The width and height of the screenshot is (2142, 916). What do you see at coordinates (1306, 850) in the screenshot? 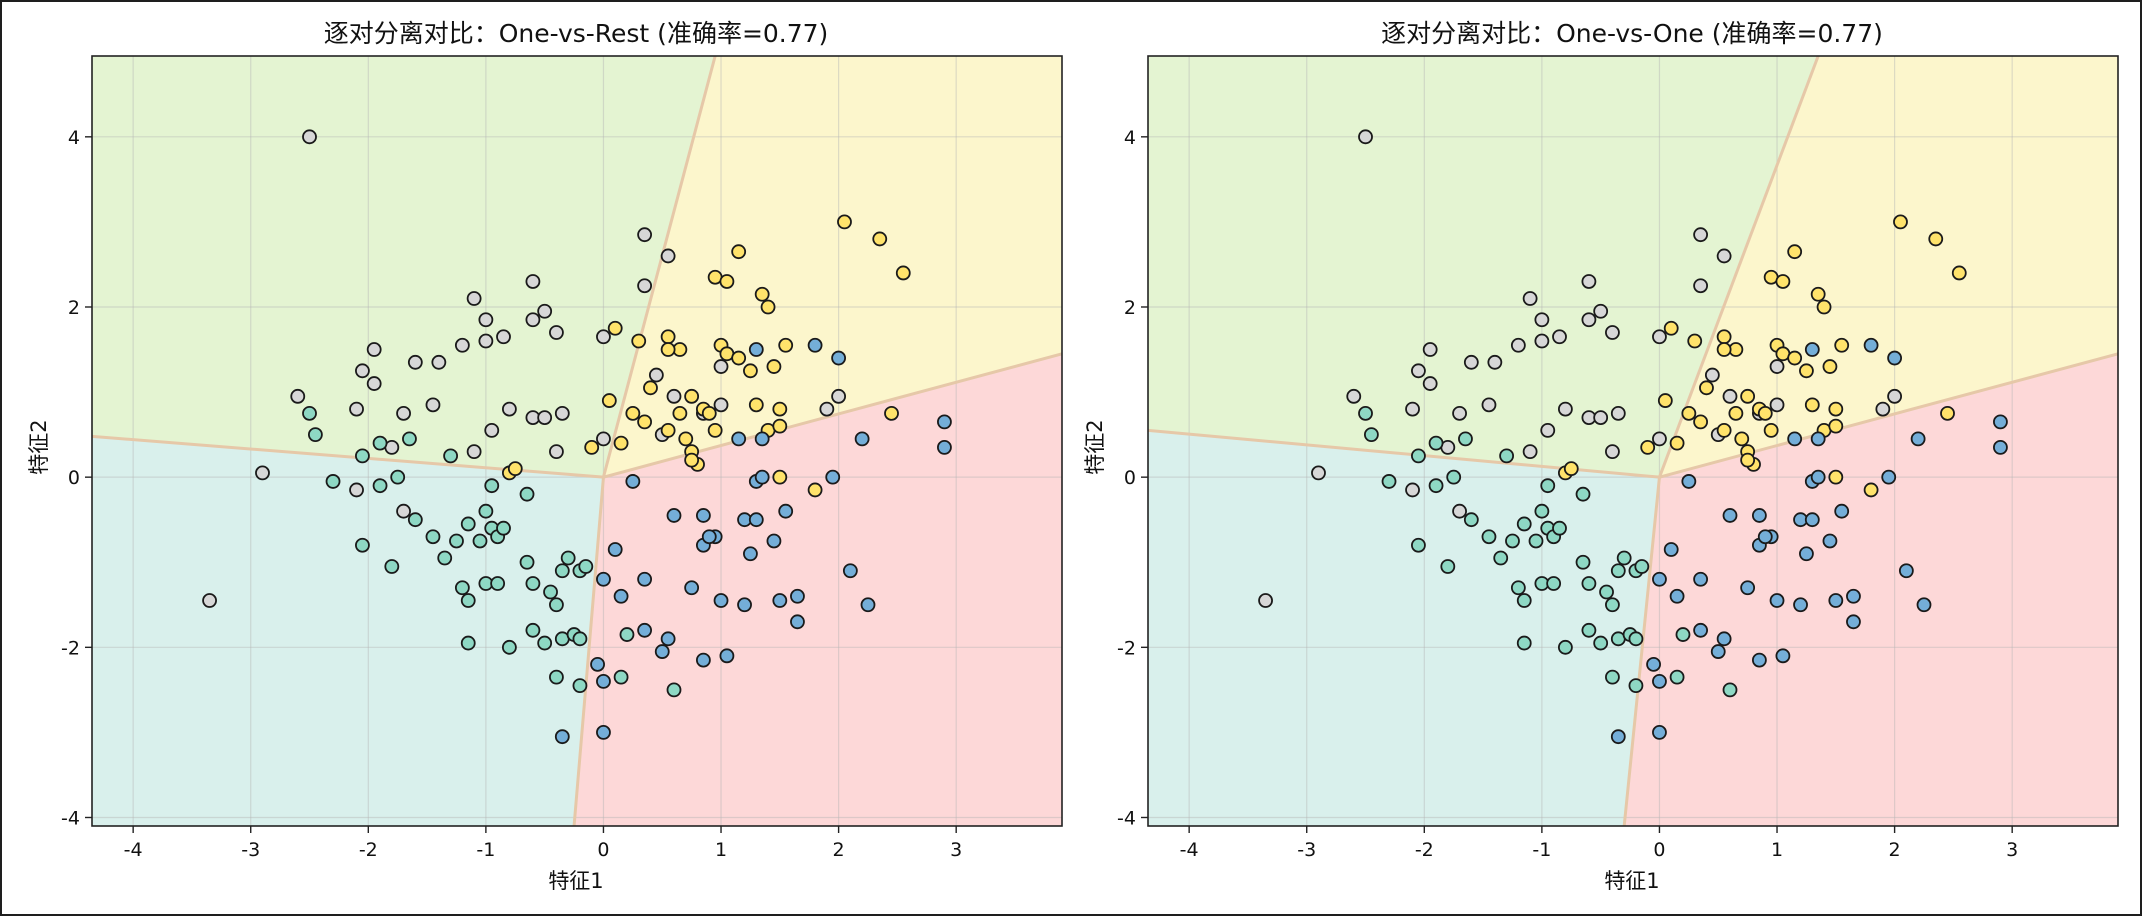
I see `x-tick-label: -3` at bounding box center [1306, 850].